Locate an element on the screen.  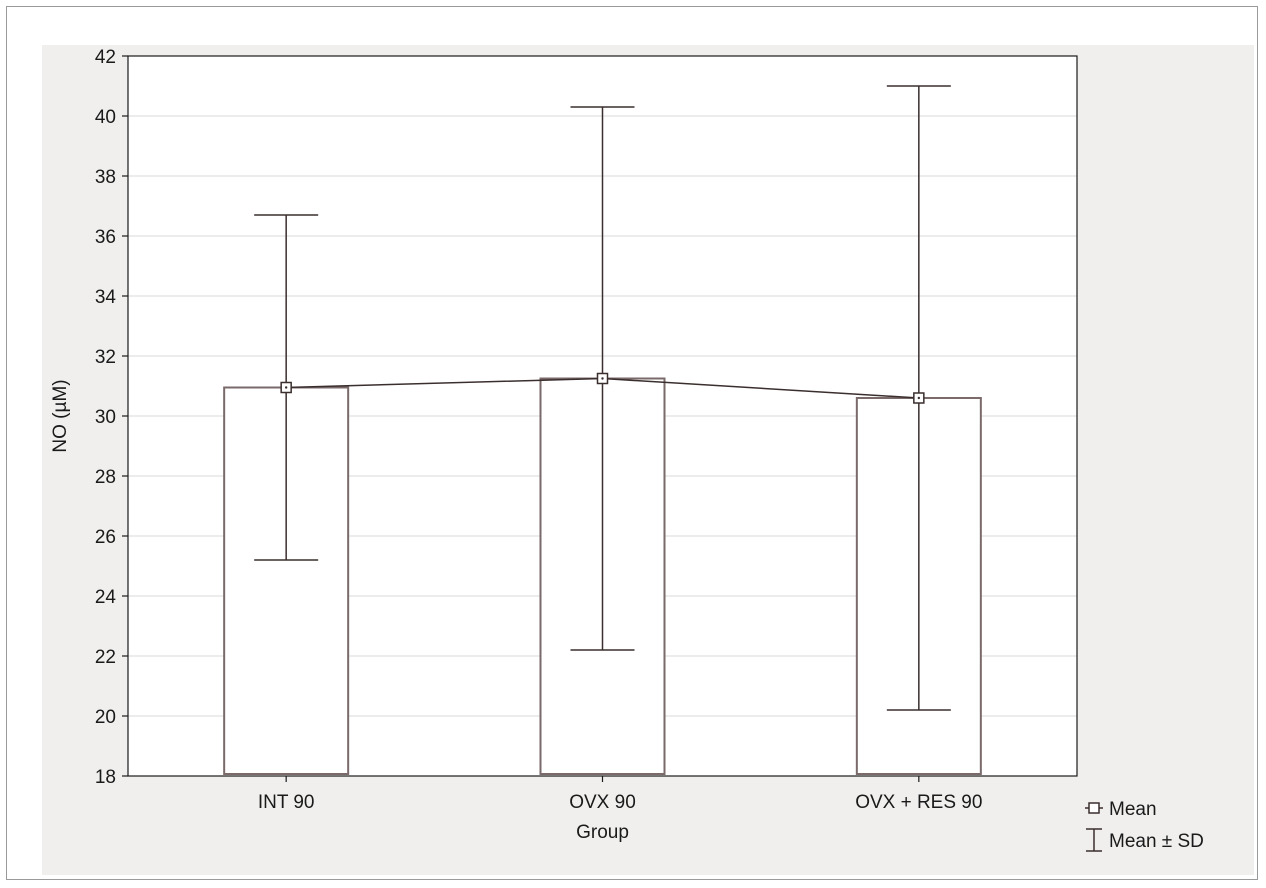
legend: Mean Mean ± SD is located at coordinates (1144, 825).